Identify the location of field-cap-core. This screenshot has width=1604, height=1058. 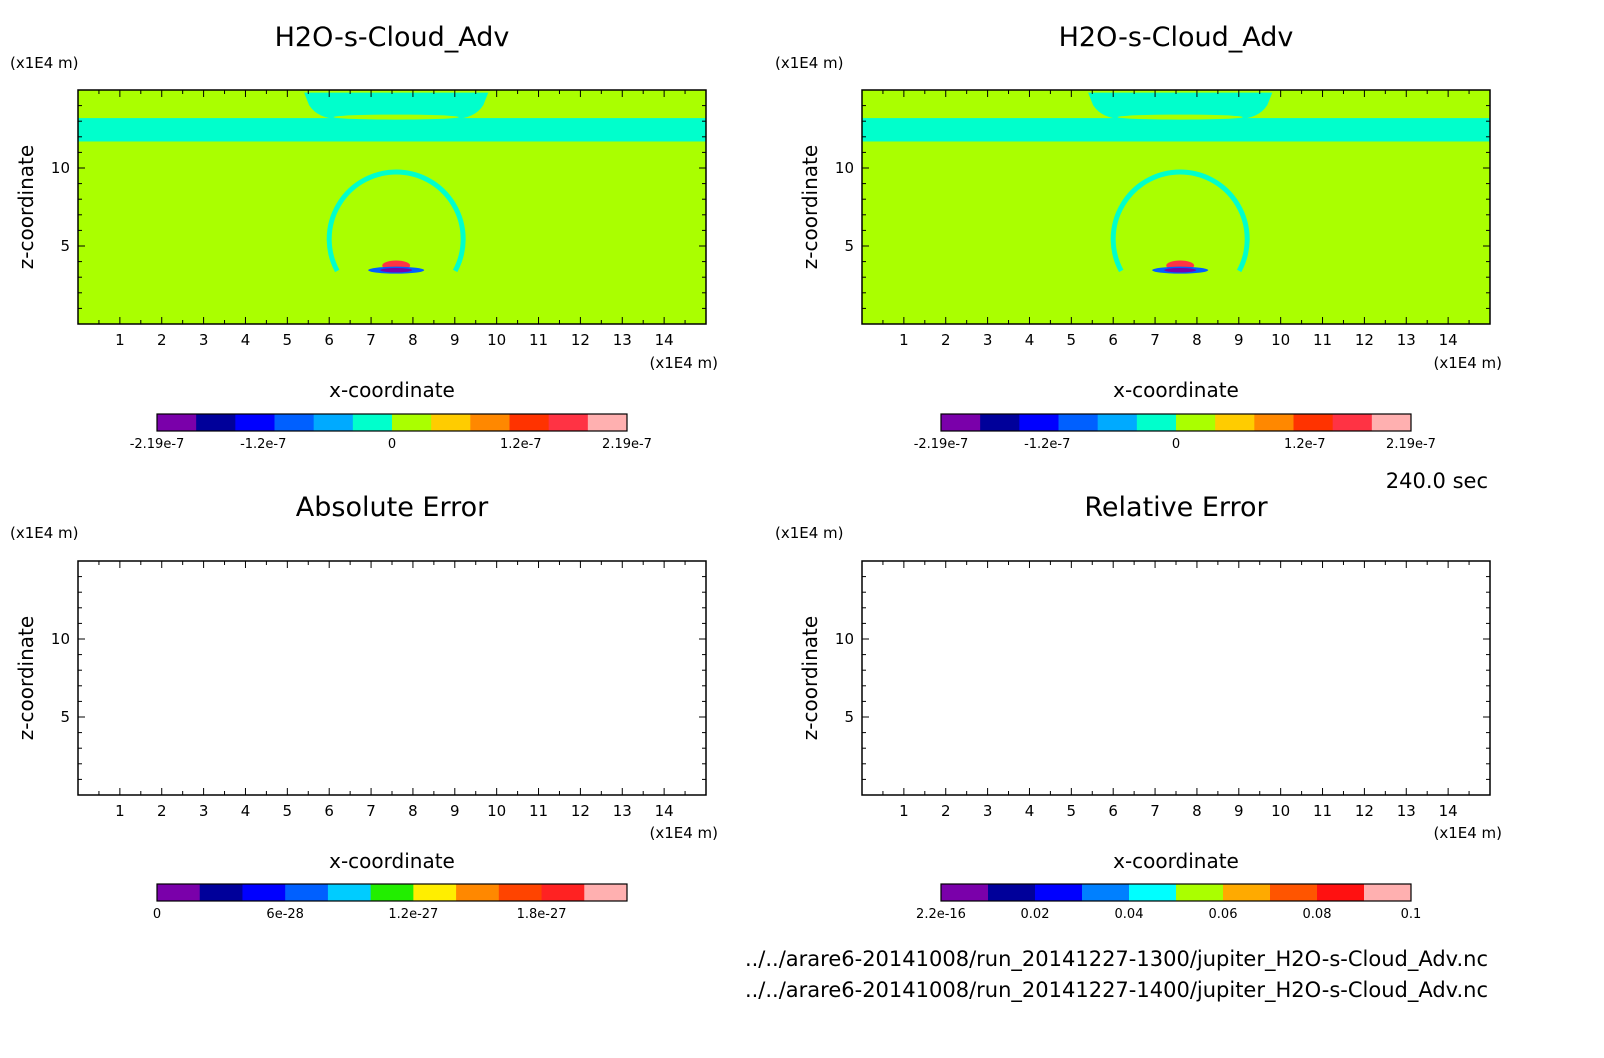
(1180, 117).